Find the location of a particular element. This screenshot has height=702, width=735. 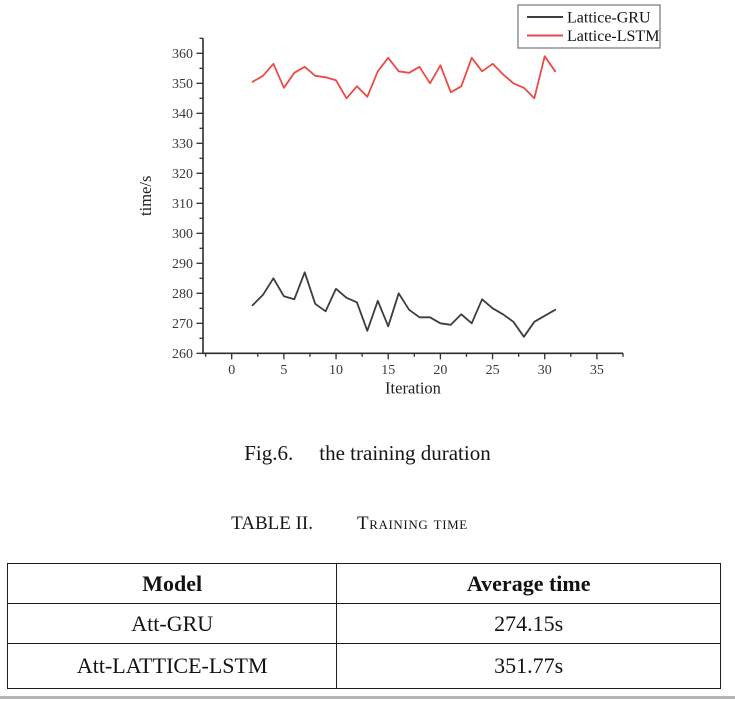

table-heading: TABLE II. Training time is located at coordinates (367, 524).